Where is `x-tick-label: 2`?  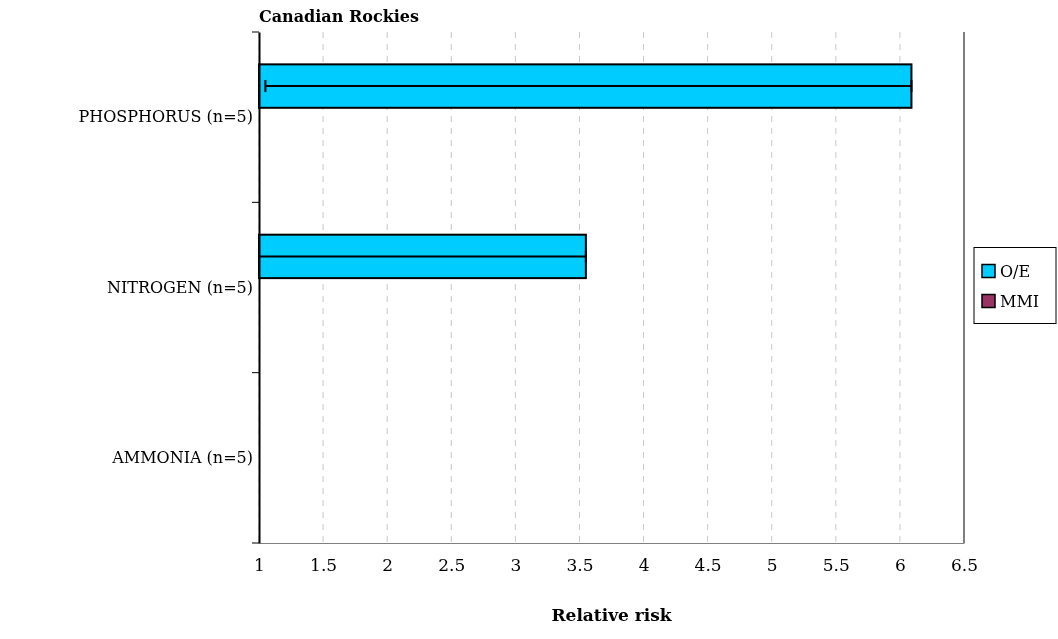 x-tick-label: 2 is located at coordinates (388, 565).